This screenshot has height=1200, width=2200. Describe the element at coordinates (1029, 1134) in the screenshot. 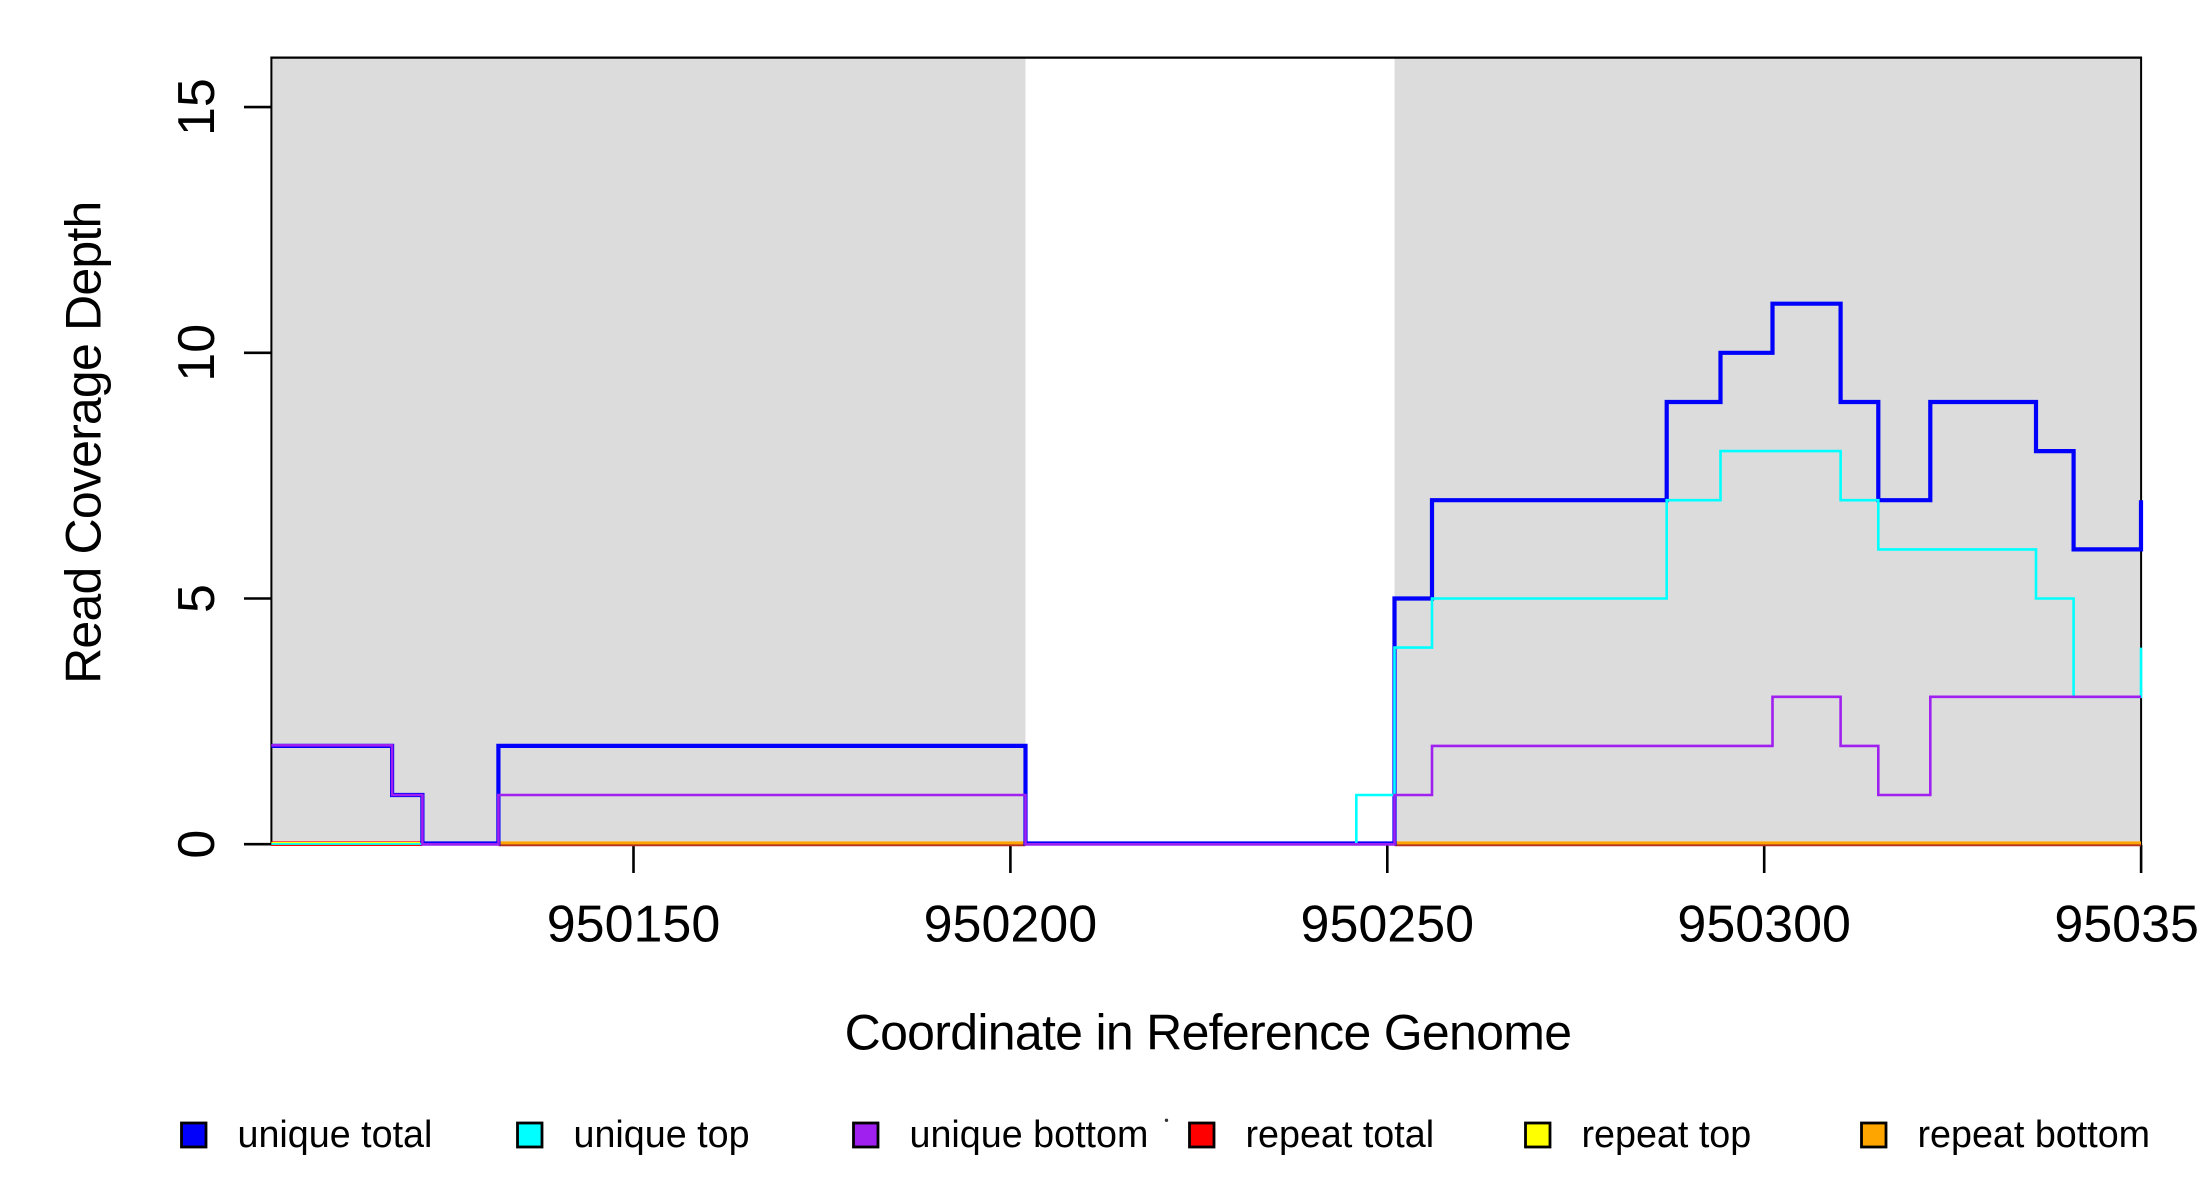

I see `svg-text: unique bottom` at that location.